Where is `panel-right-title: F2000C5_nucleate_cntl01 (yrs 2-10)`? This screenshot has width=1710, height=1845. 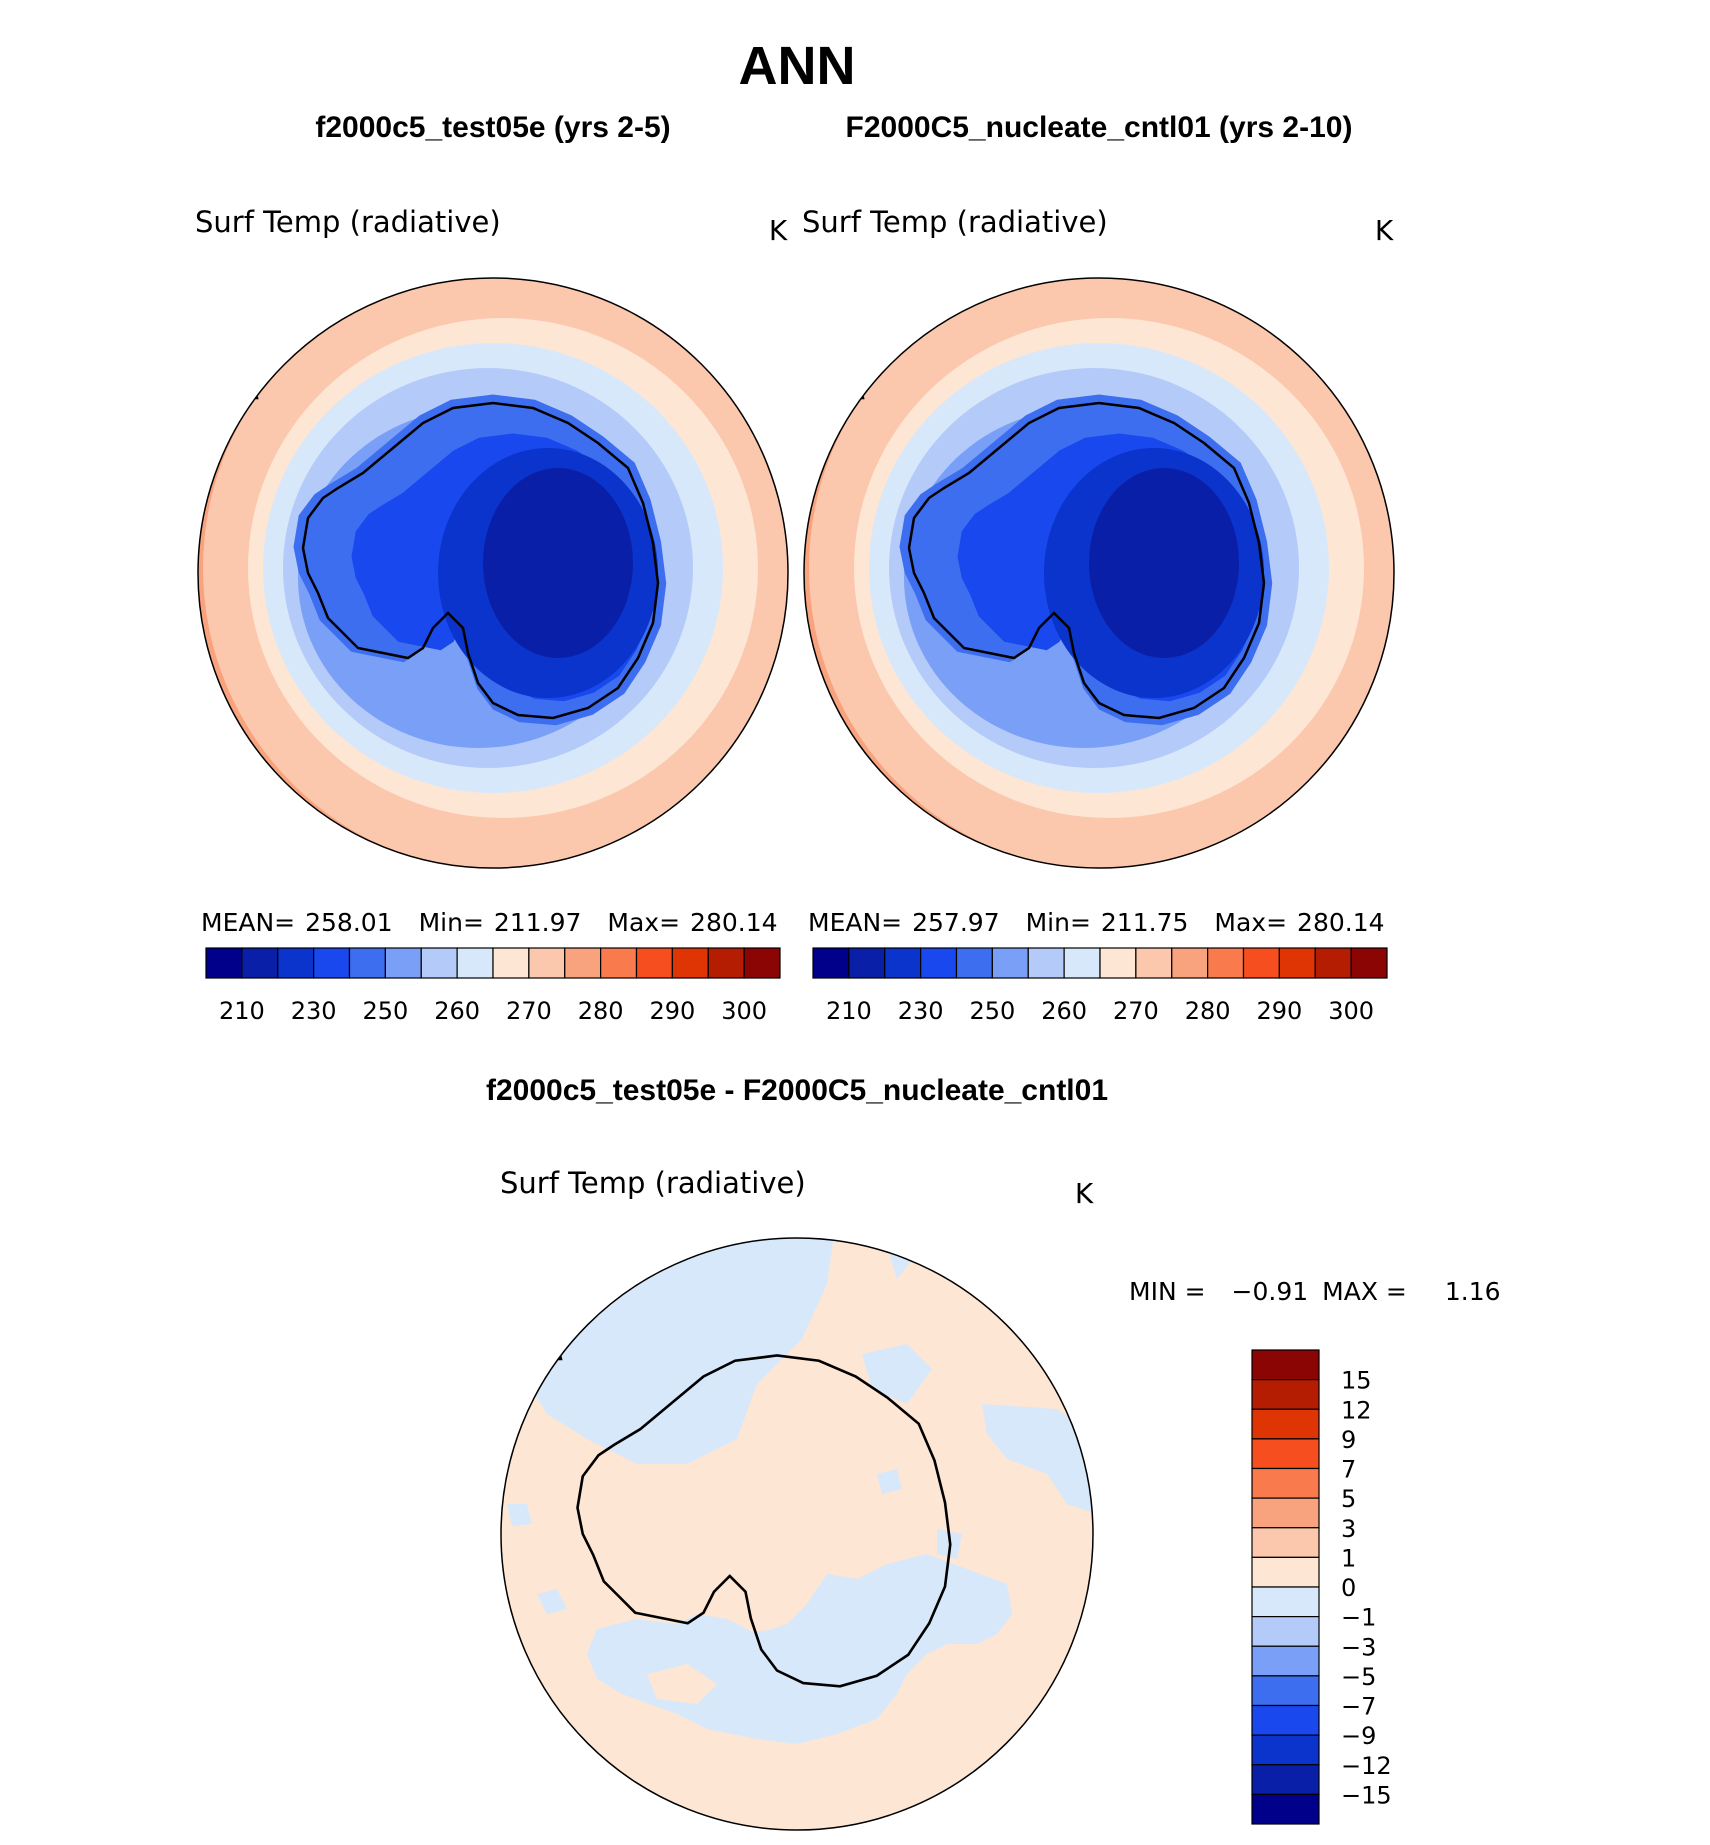
panel-right-title: F2000C5_nucleate_cntl01 (yrs 2-10) is located at coordinates (1099, 127).